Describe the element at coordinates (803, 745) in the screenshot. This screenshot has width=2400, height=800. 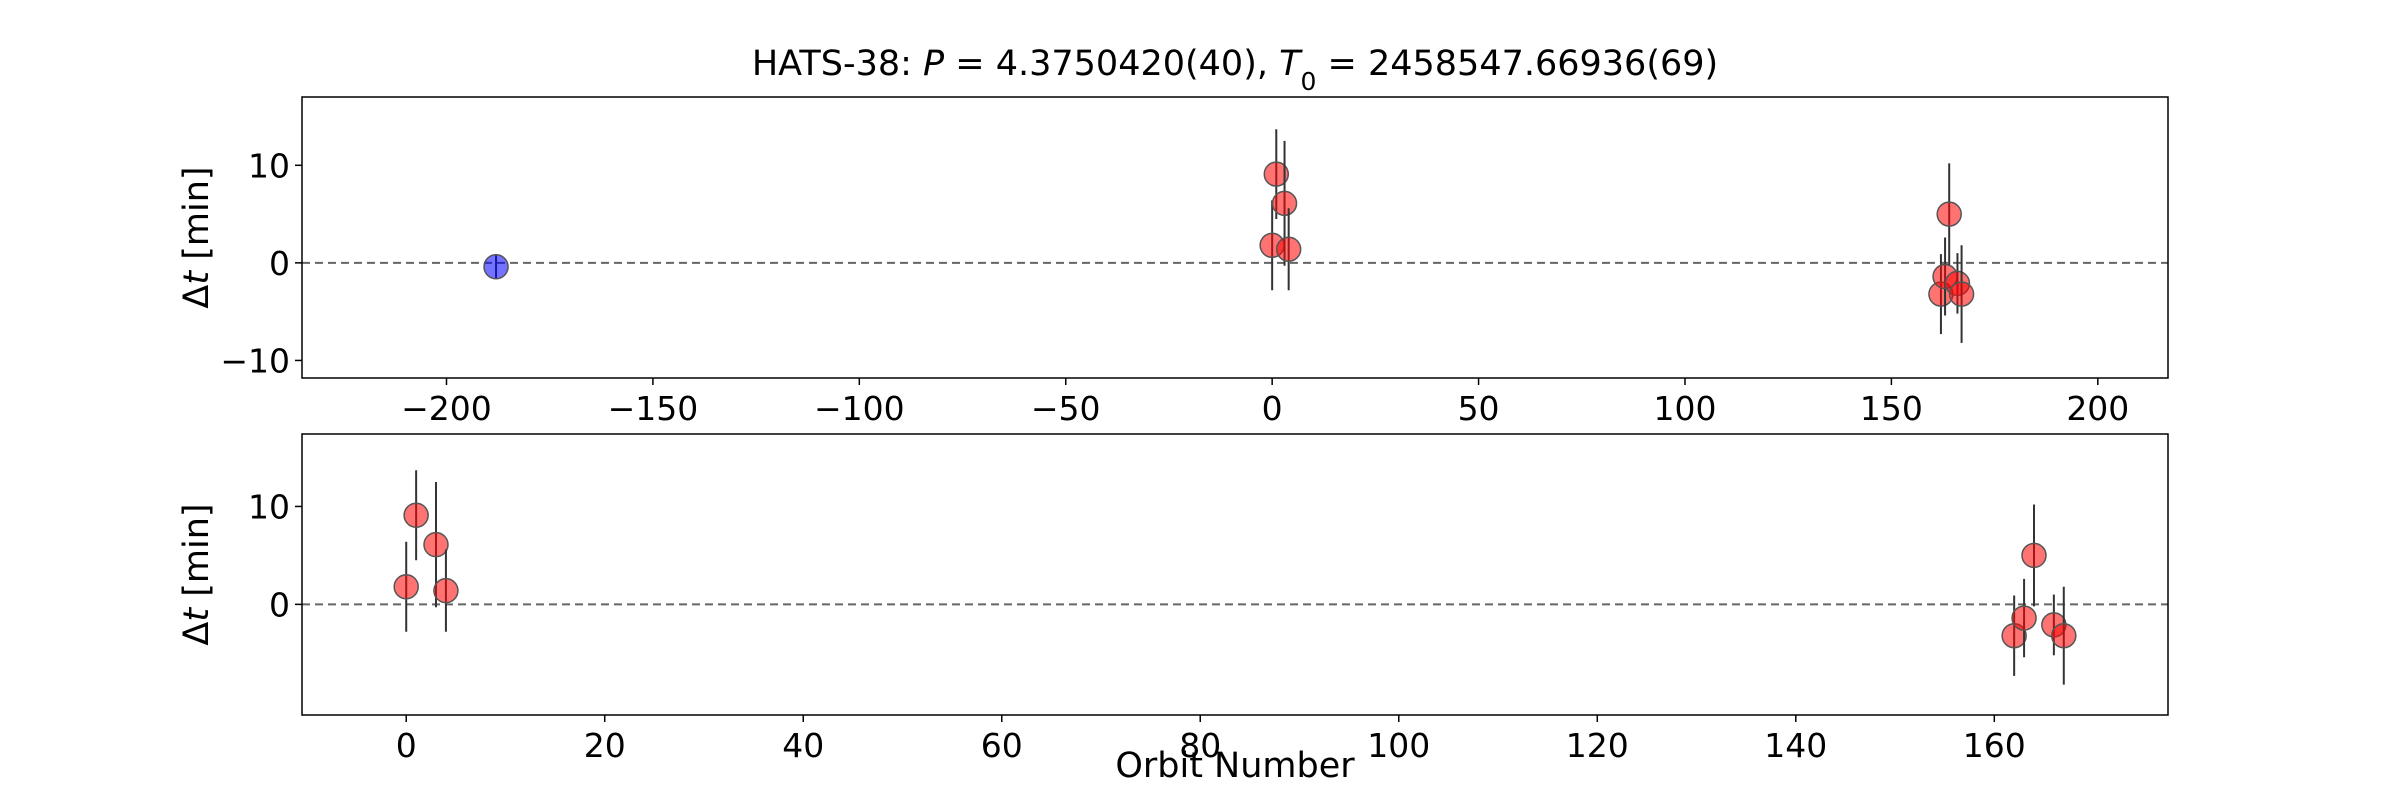
I see `x-tick-label: 40` at that location.